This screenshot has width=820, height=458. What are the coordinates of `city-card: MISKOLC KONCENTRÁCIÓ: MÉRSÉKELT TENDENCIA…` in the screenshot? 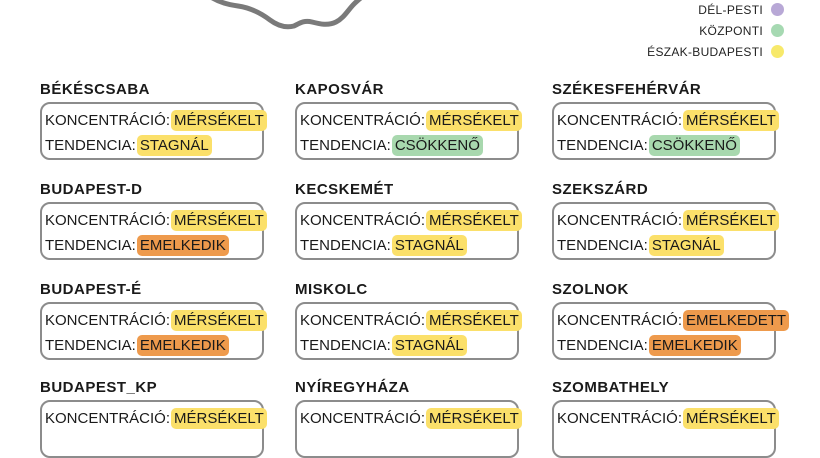 It's located at (408, 320).